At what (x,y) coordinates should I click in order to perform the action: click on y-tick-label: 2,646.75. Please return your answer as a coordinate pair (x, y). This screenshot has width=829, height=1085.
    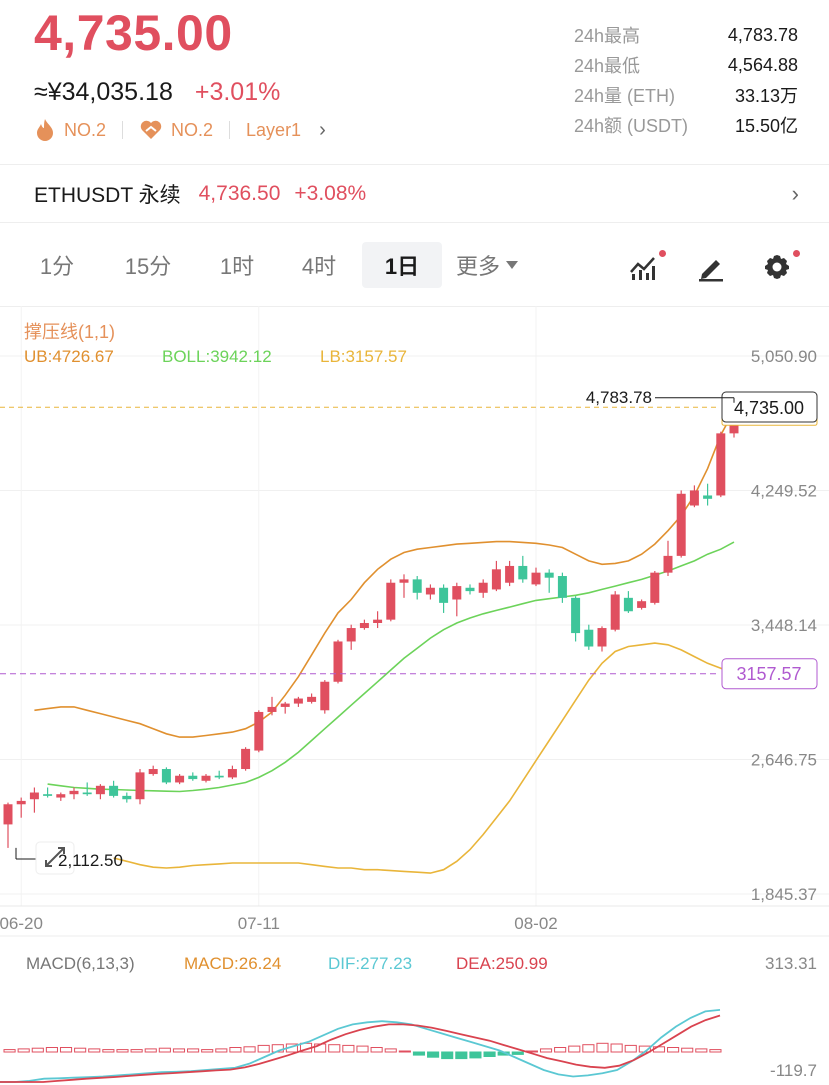
    Looking at the image, I should click on (784, 760).